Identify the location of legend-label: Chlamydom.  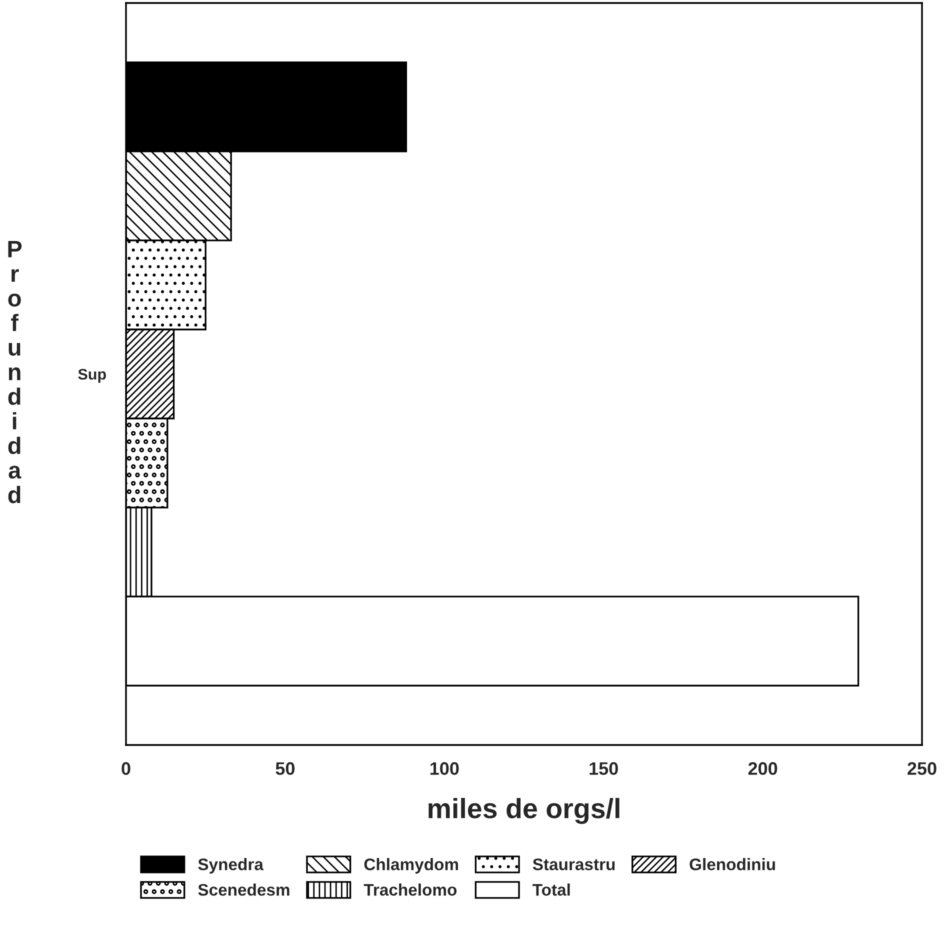
(411, 866).